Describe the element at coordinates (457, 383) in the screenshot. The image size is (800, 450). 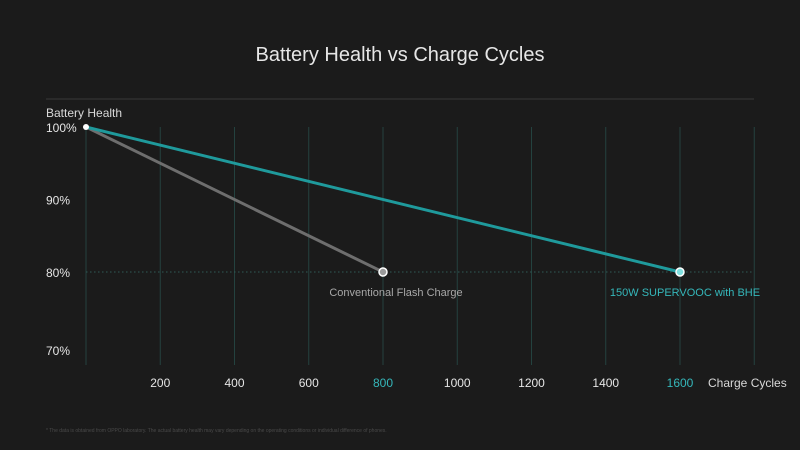
I see `x-tick-label: 1000` at that location.